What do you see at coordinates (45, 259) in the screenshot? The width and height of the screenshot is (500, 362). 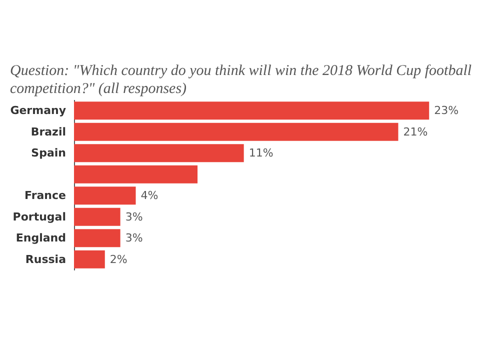 I see `y-tick-label: Russia` at bounding box center [45, 259].